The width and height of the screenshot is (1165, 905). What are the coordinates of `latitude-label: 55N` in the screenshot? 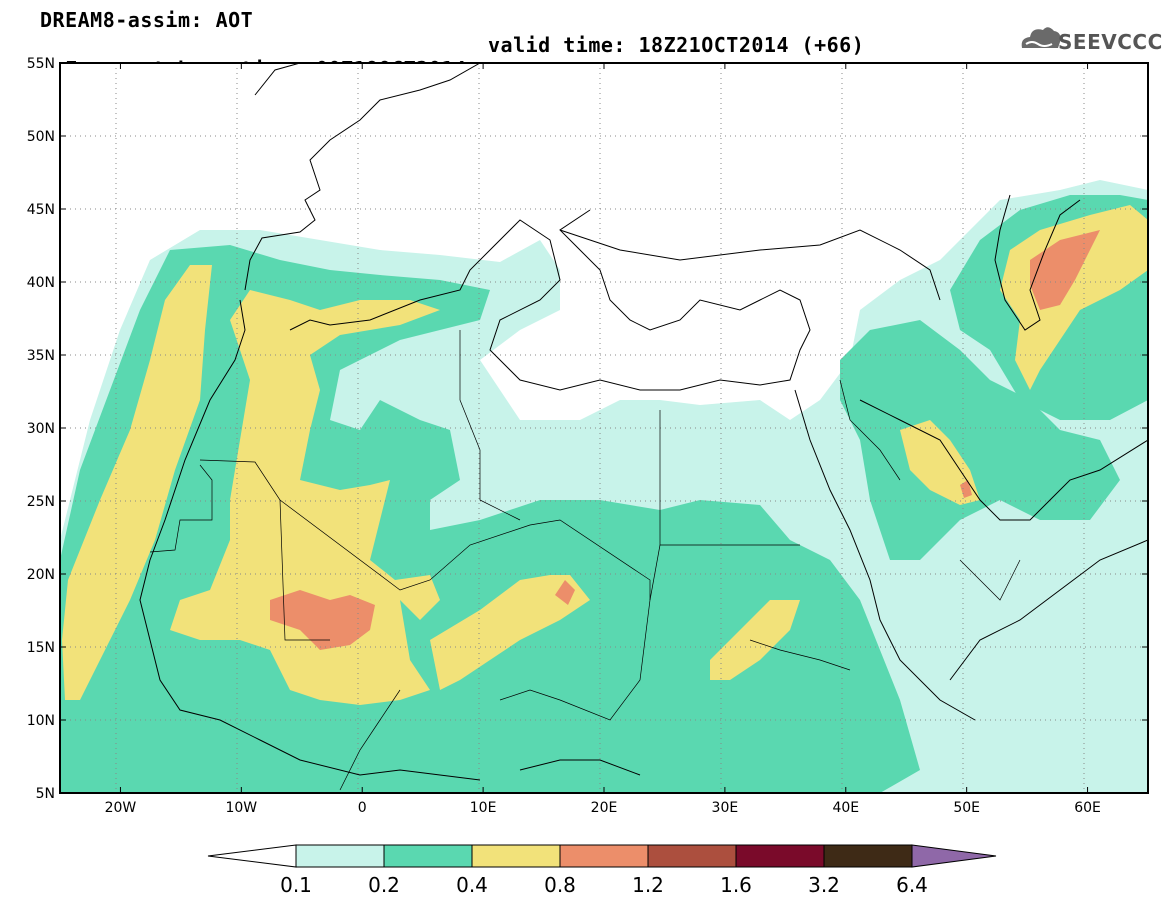 It's located at (41, 64).